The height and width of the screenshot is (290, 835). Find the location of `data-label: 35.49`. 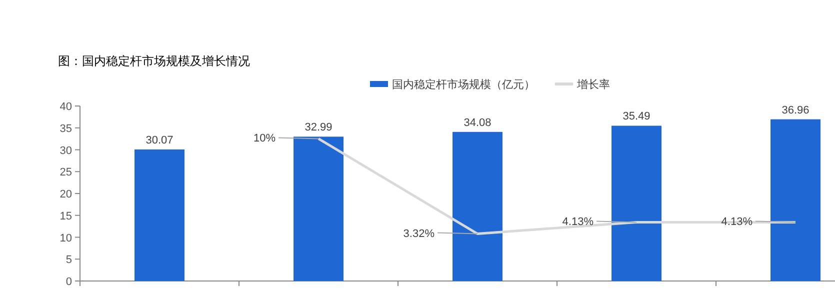

data-label: 35.49 is located at coordinates (636, 116).